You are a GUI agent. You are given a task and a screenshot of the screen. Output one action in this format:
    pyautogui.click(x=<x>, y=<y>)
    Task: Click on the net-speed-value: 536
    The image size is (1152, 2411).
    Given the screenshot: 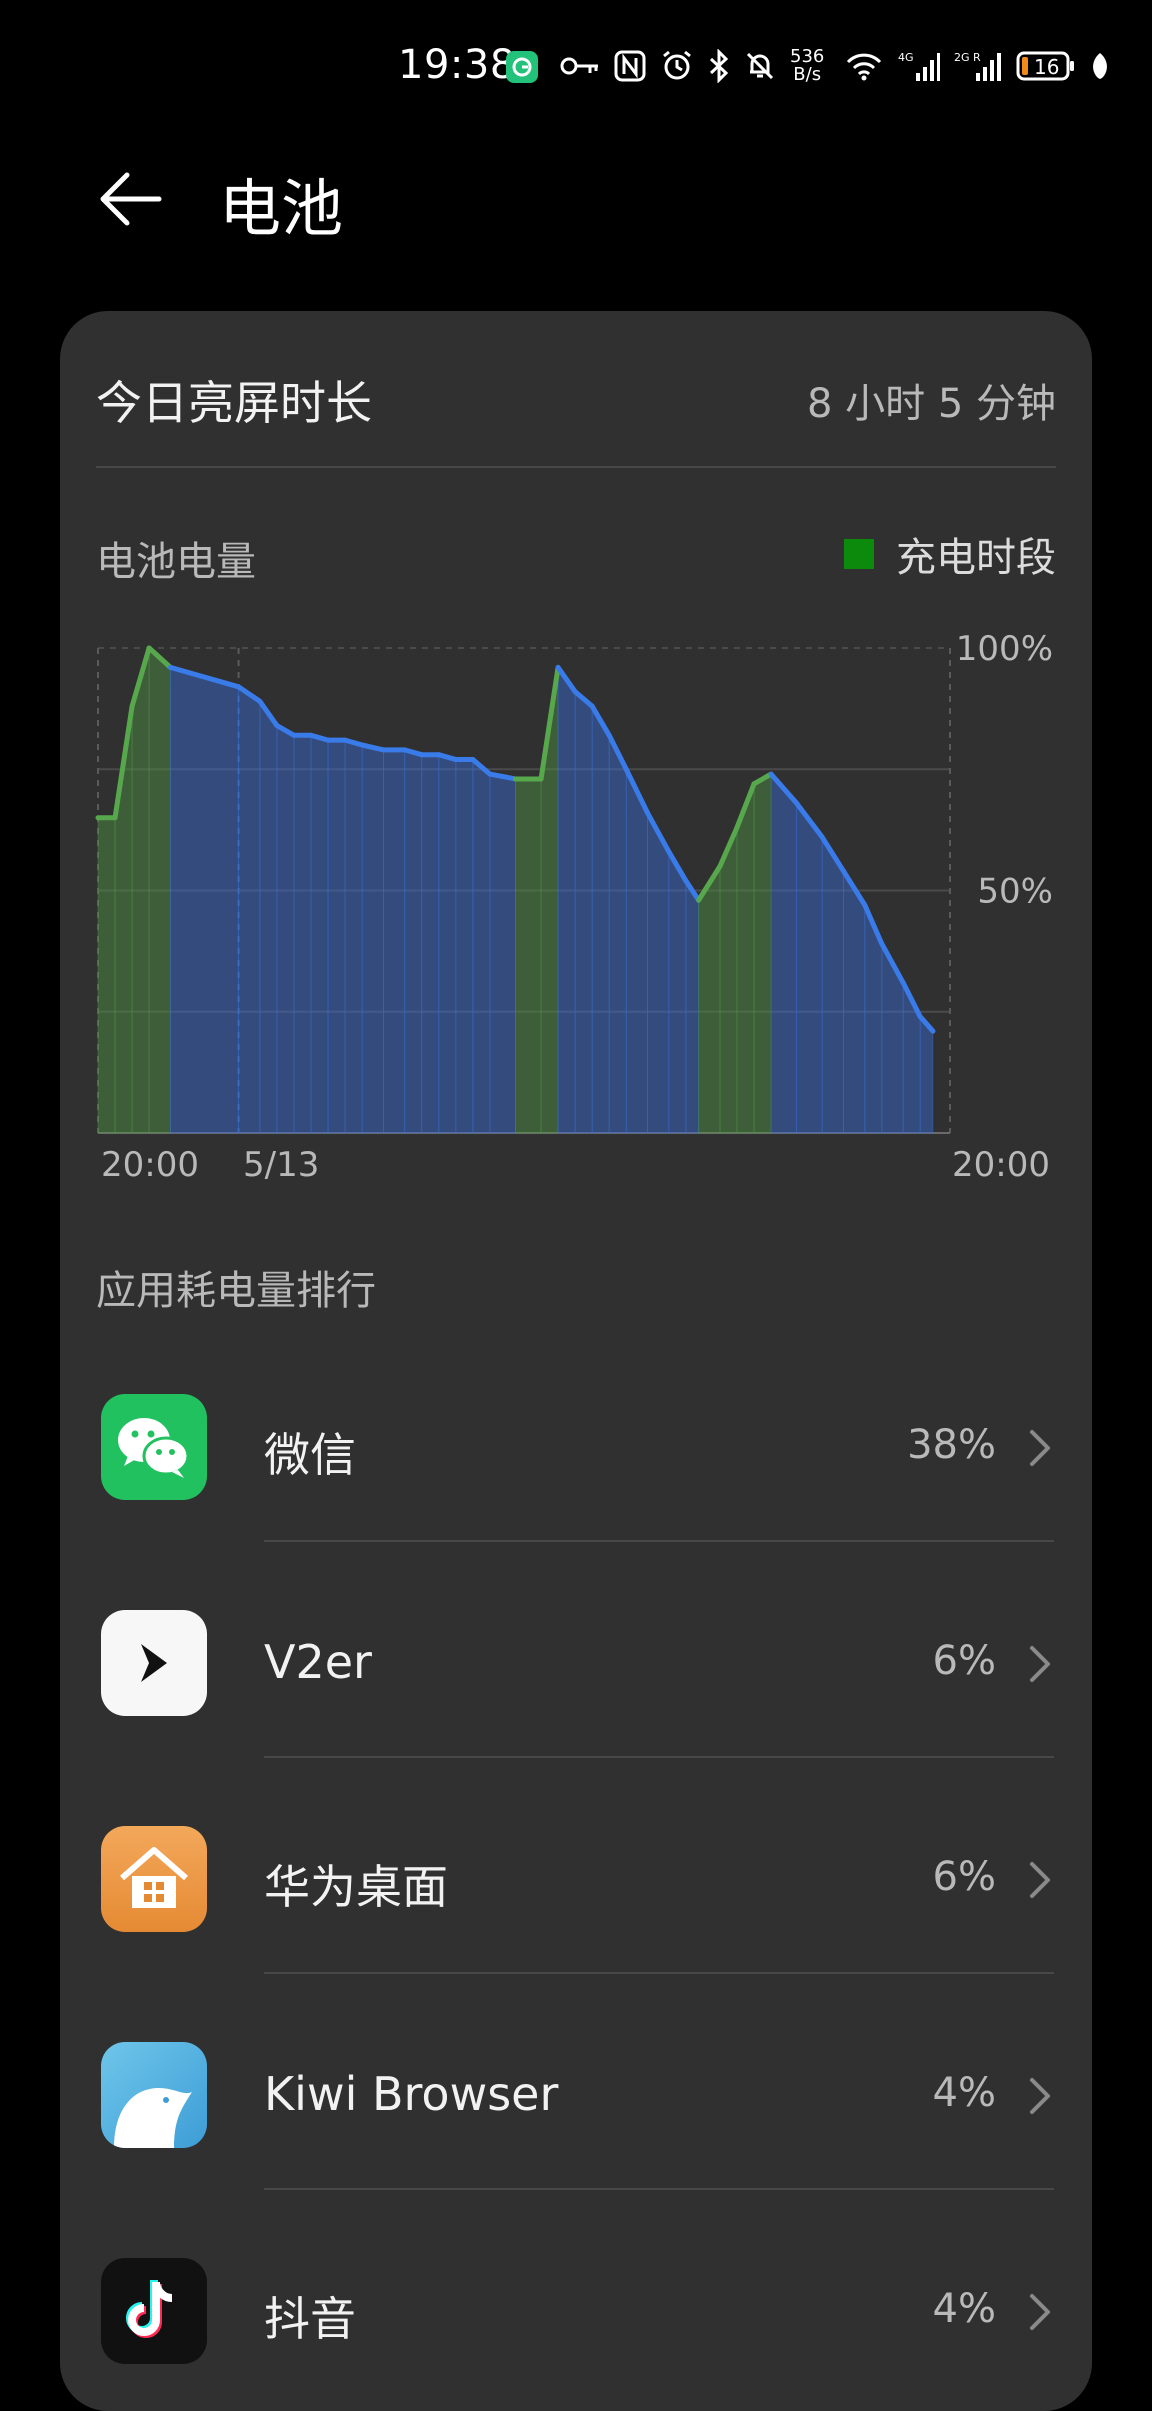 What is the action you would take?
    pyautogui.click(x=807, y=56)
    